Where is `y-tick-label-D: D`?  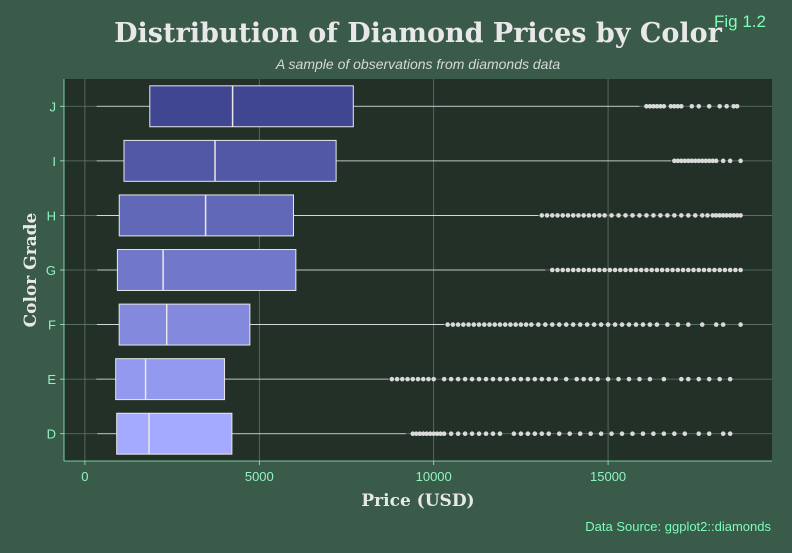 y-tick-label-D: D is located at coordinates (51, 434).